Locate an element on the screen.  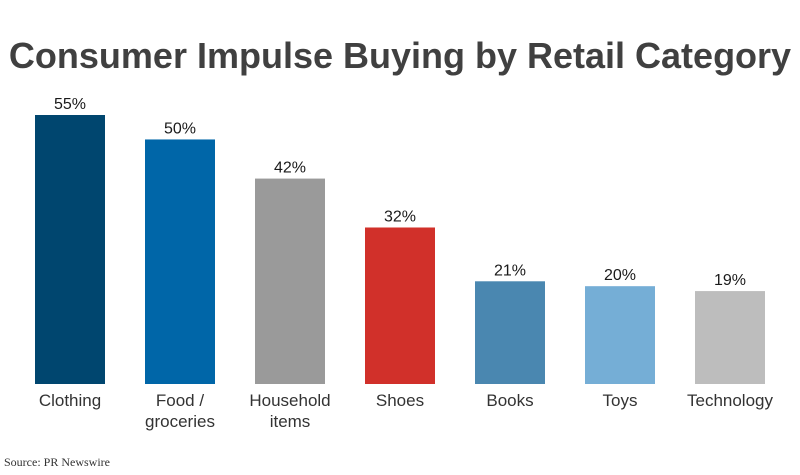
category-label-2-line-1: Food / is located at coordinates (180, 400).